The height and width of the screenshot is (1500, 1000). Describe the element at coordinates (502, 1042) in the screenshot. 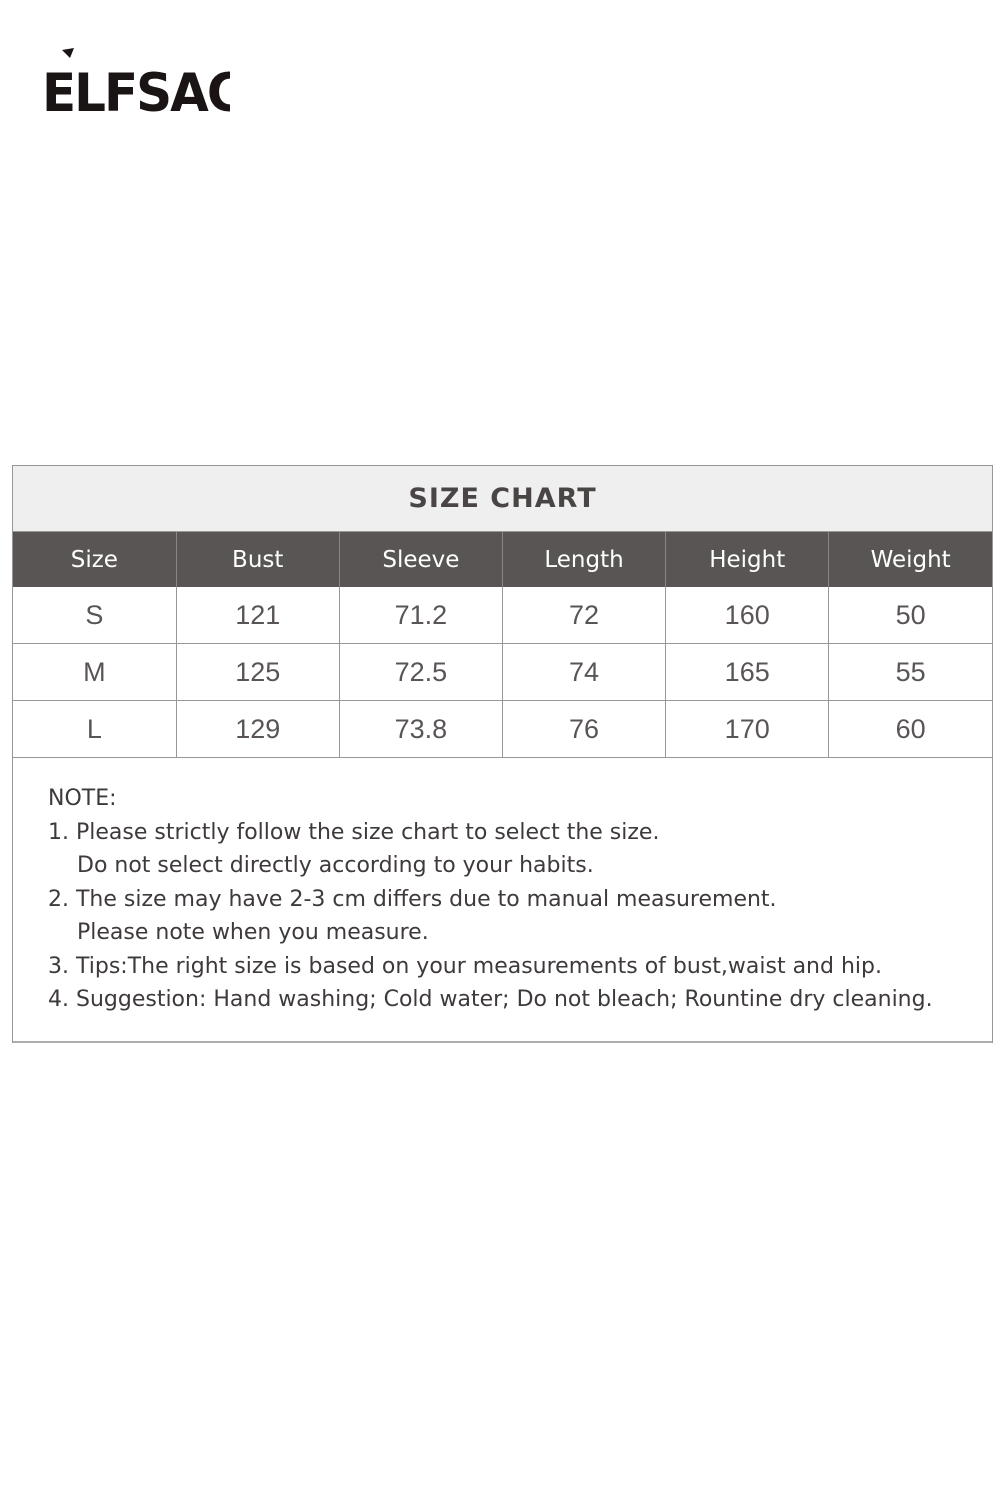

I see `divider` at that location.